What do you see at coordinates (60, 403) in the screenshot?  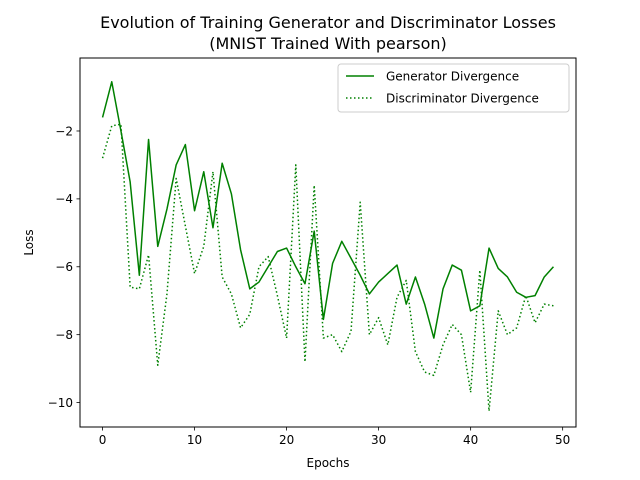 I see `y-tick-label: −10` at bounding box center [60, 403].